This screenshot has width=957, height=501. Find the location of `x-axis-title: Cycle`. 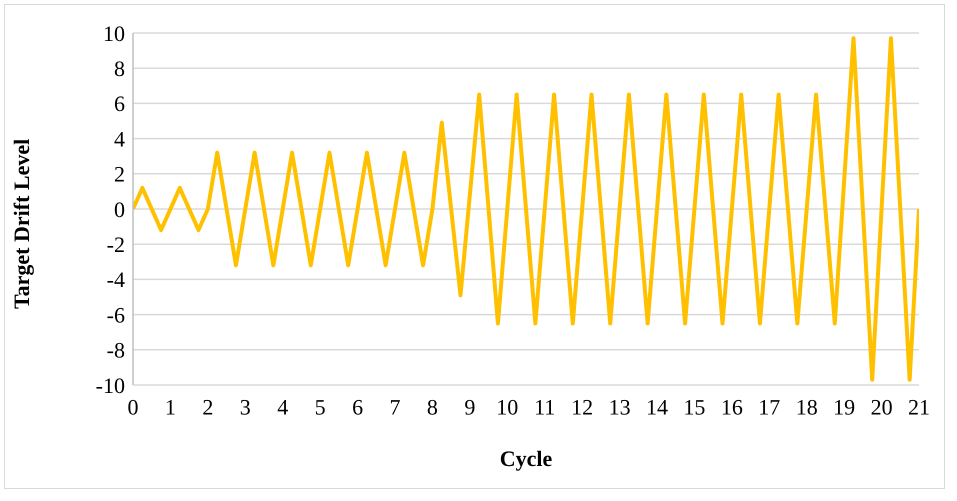

x-axis-title: Cycle is located at coordinates (526, 458).